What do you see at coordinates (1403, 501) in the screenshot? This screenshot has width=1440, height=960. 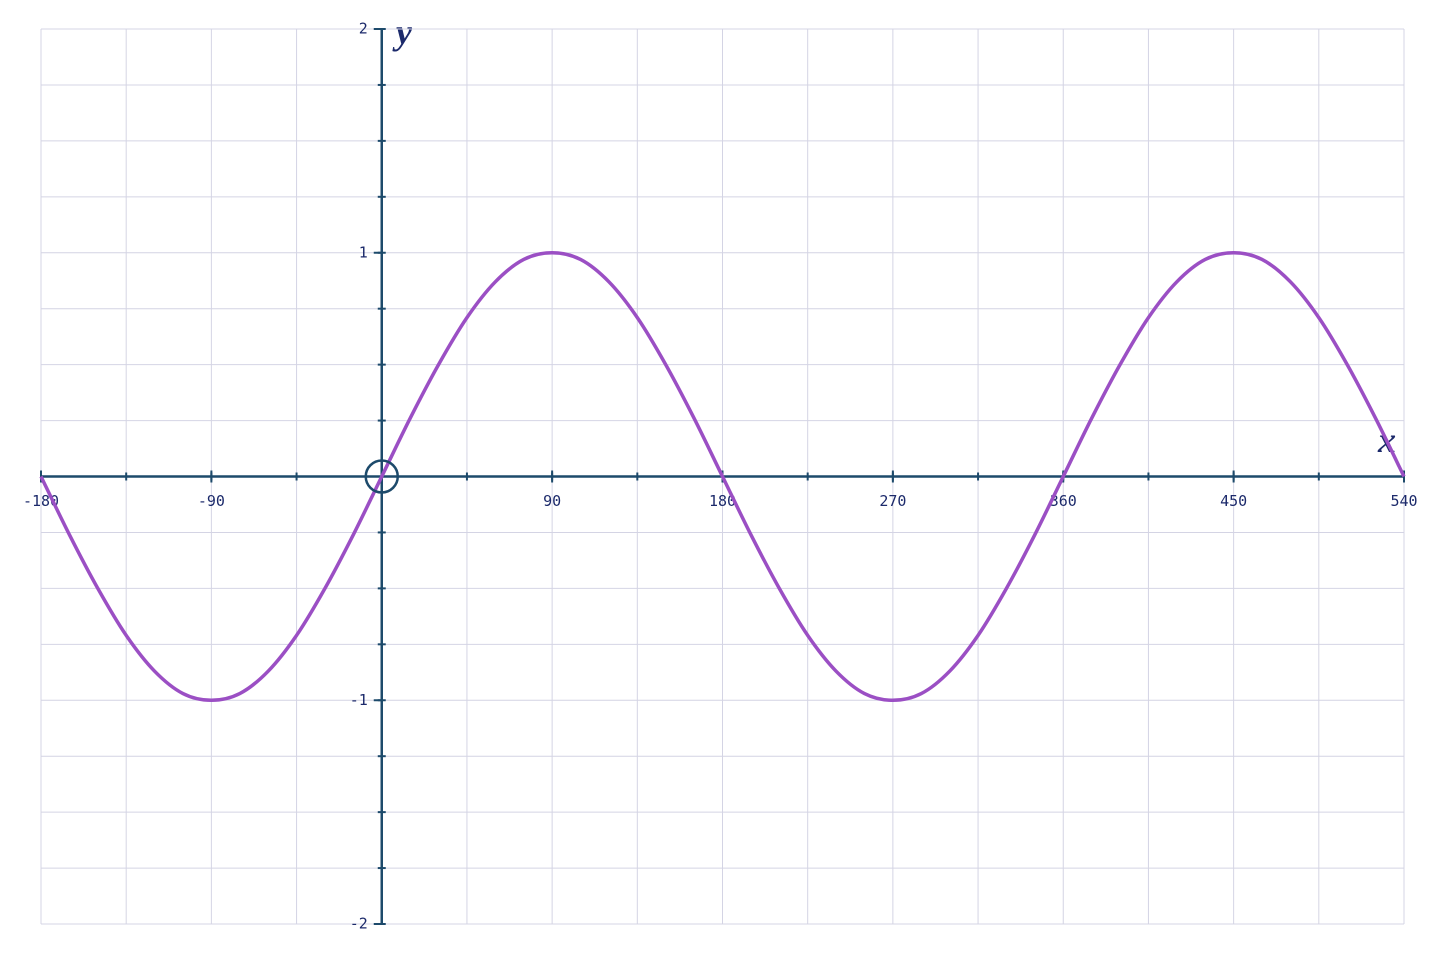 I see `x-tick-label: 540` at bounding box center [1403, 501].